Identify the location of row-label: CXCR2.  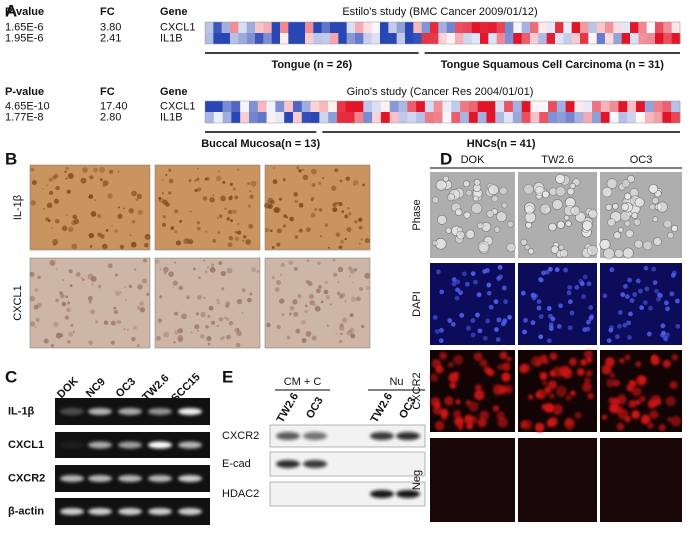
(417, 390).